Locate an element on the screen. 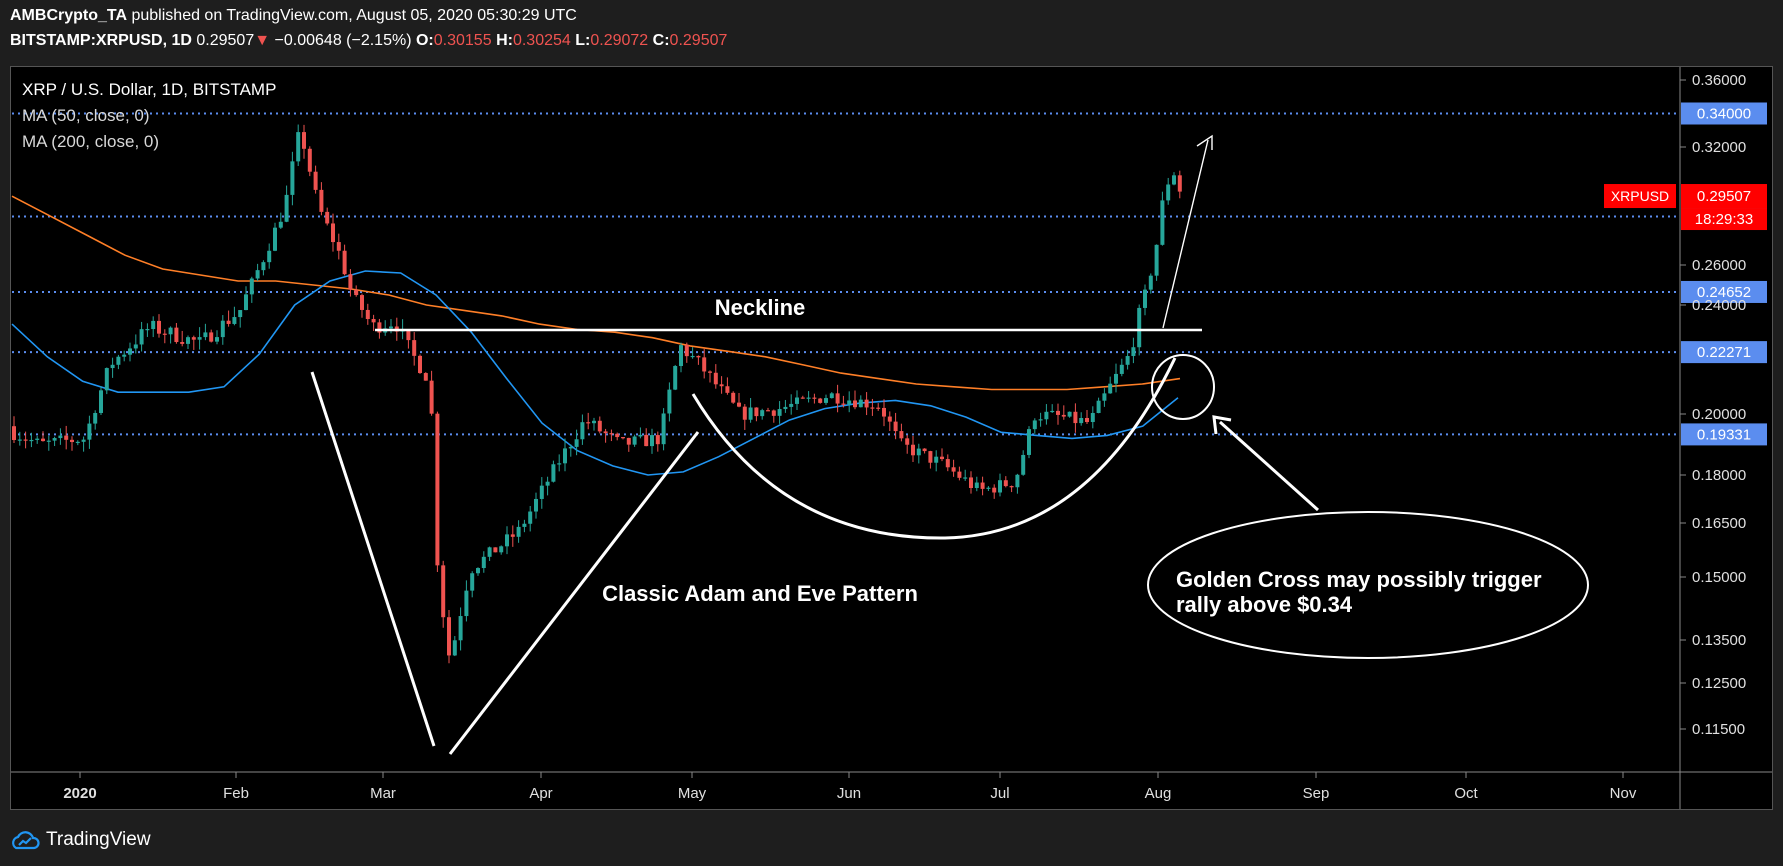 This screenshot has height=866, width=1783. ma200-legend: MA (200, close, 0) is located at coordinates (91, 141).